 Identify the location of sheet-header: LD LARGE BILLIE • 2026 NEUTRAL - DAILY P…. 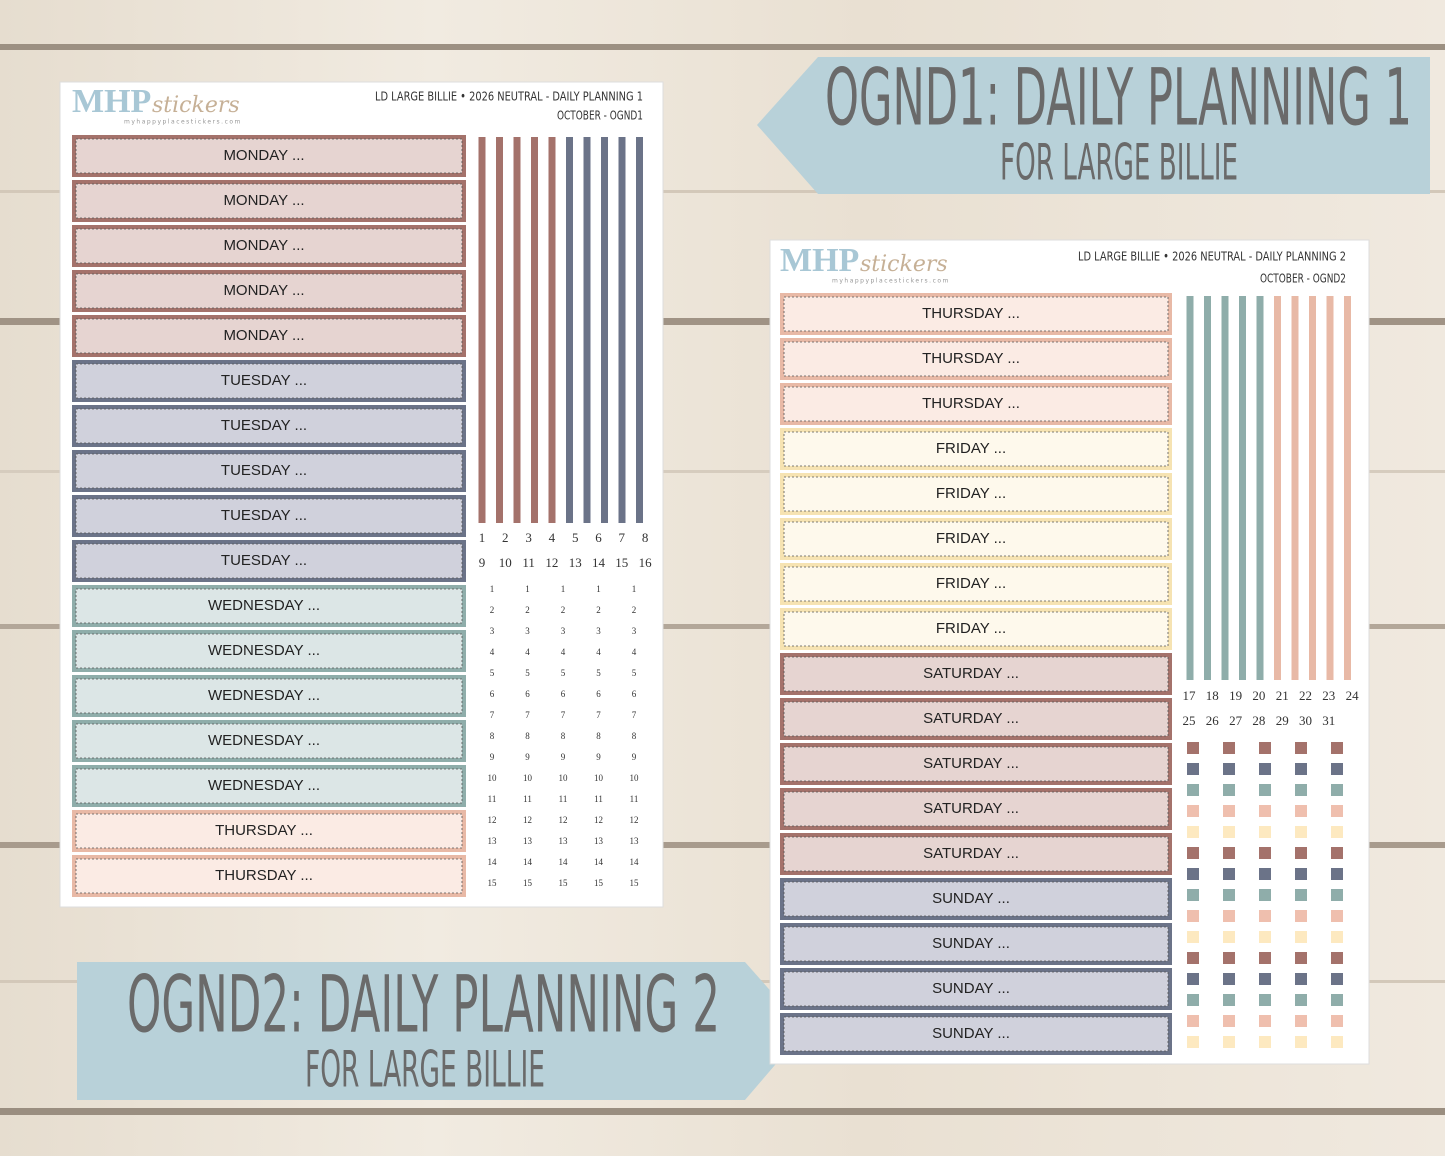
(1212, 257).